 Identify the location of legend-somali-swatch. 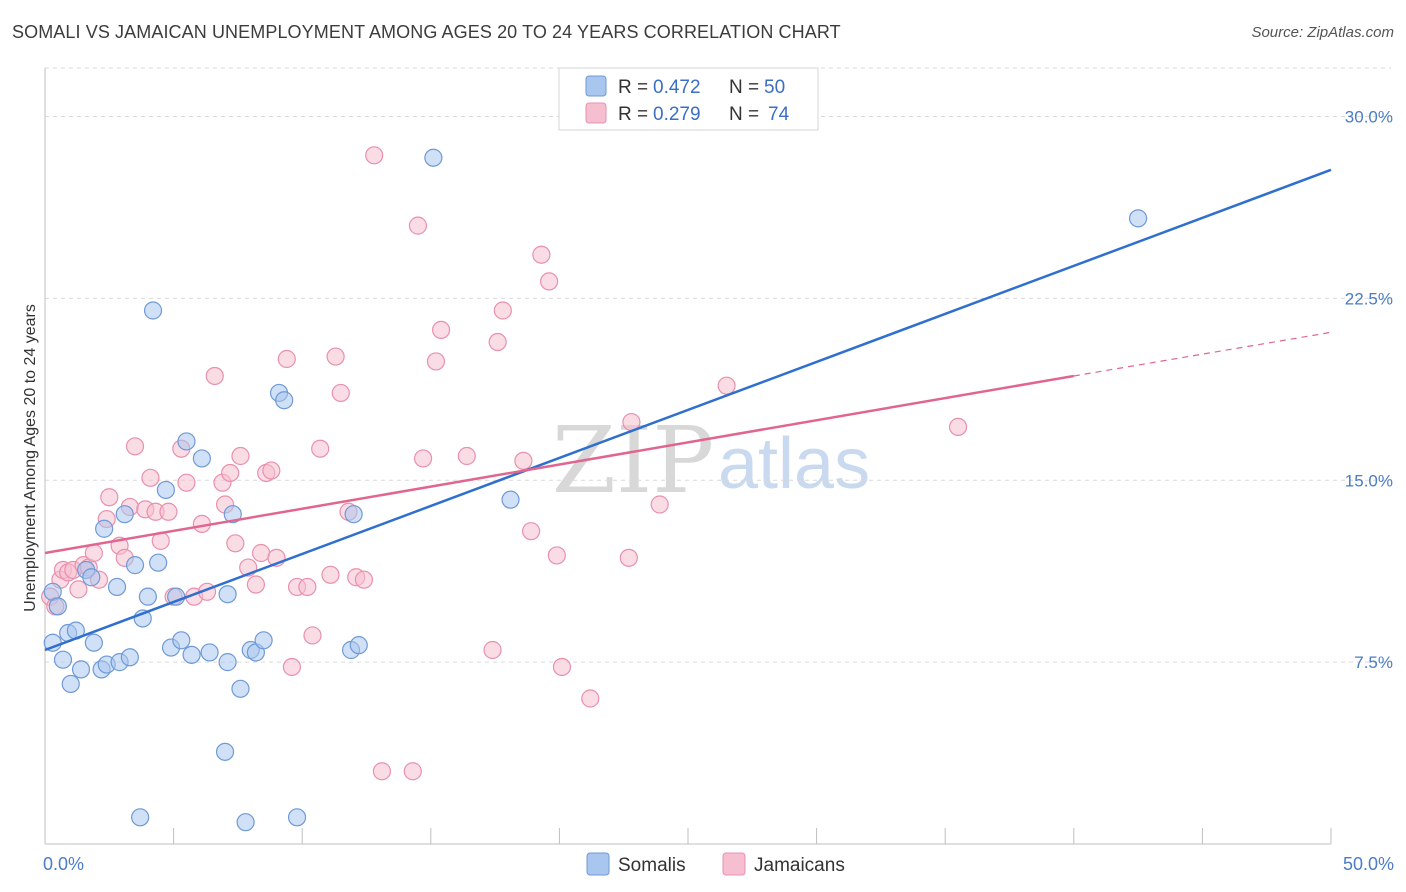
(596, 86).